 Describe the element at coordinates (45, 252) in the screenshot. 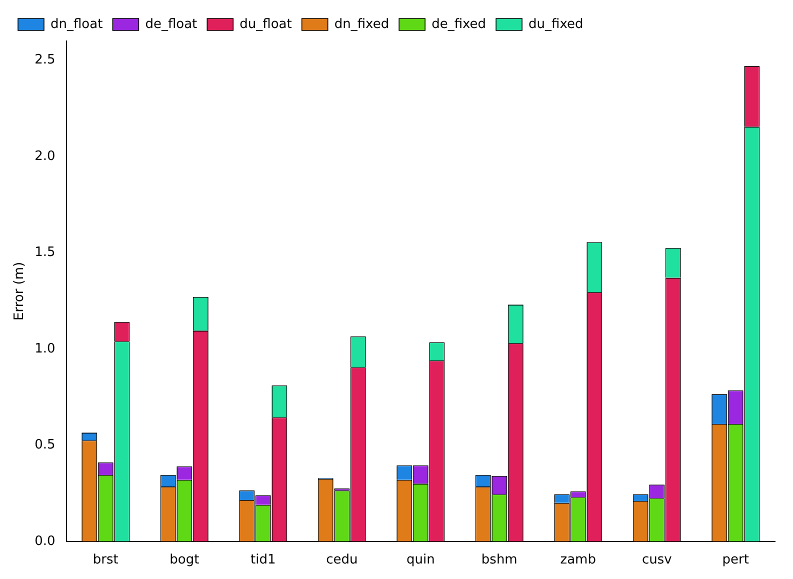

I see `y-tick-label: 1.5` at that location.